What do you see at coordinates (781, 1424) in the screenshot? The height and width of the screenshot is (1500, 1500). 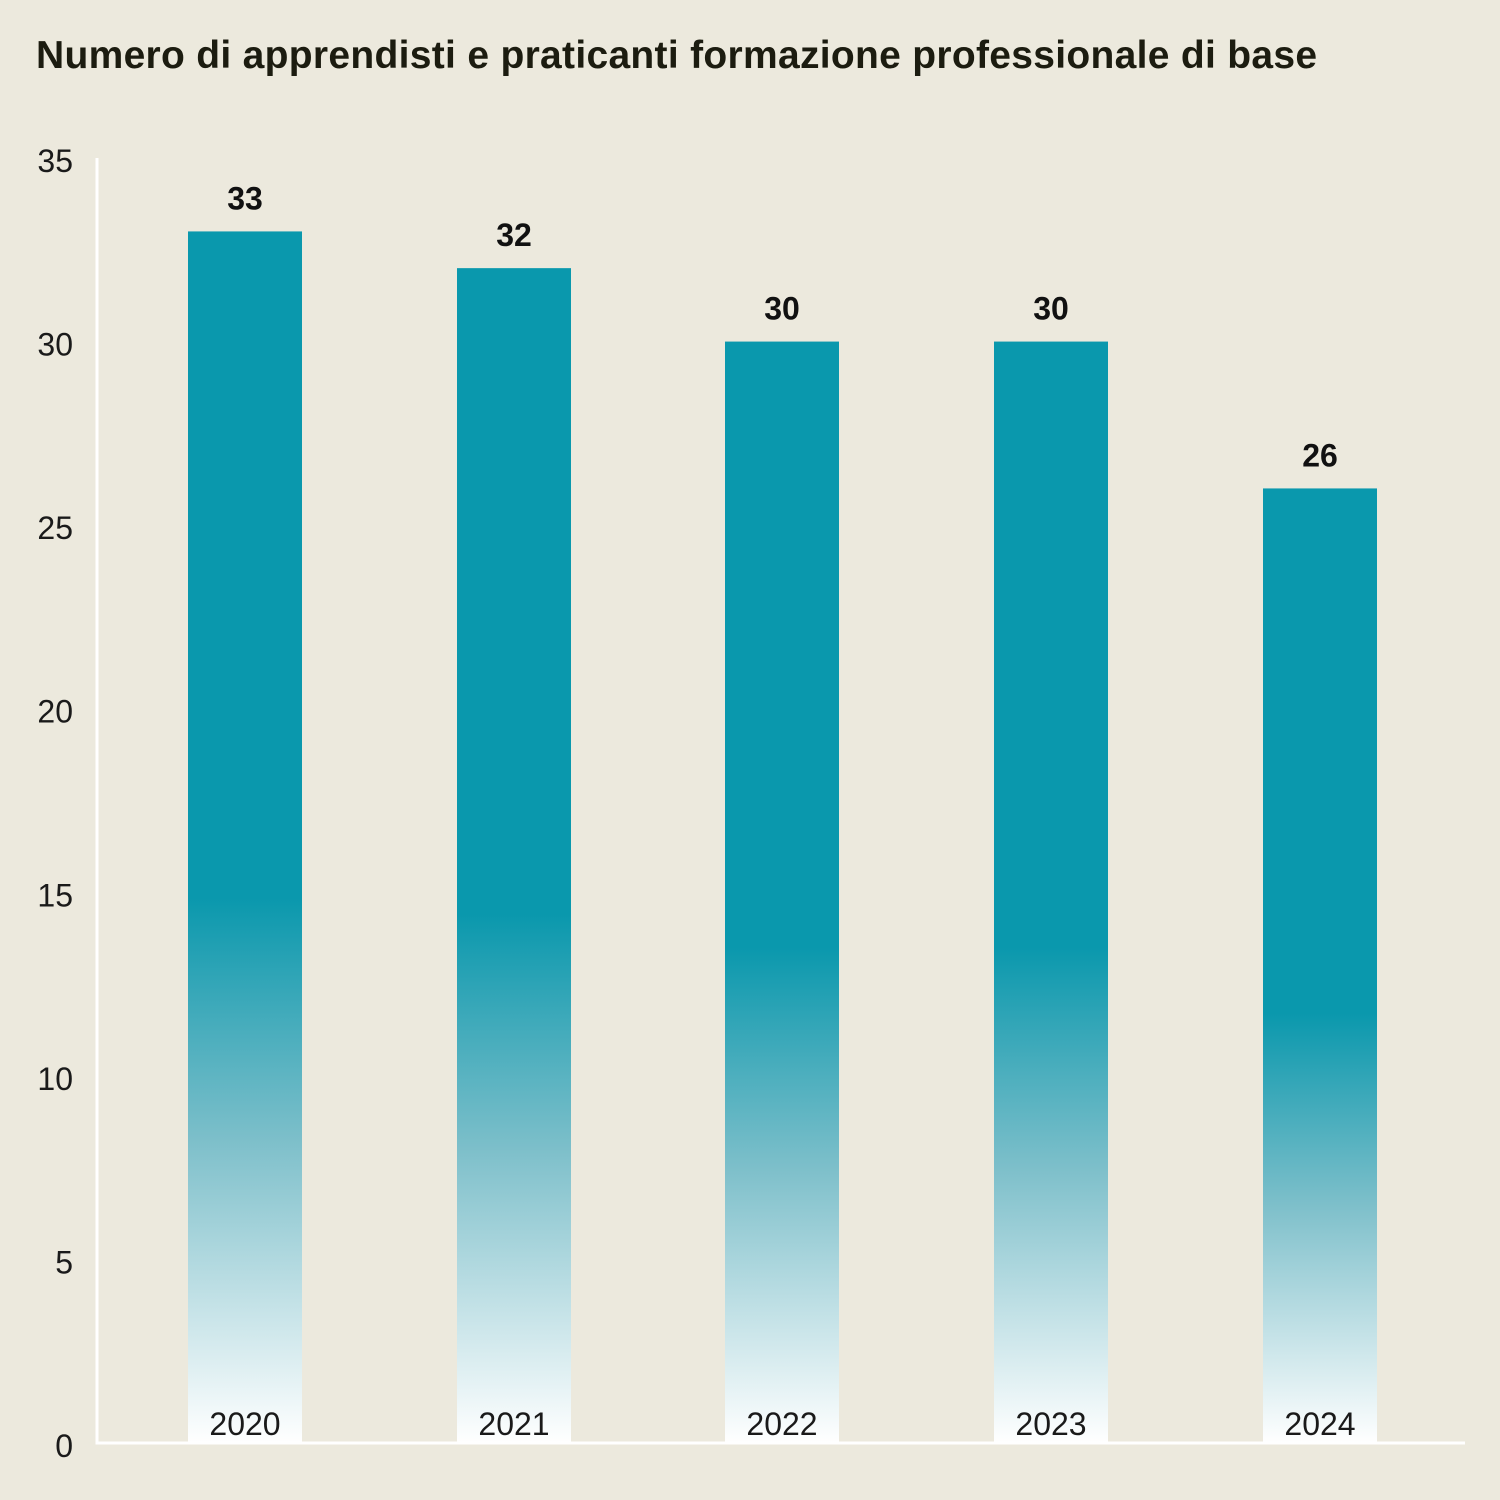 I see `x-tick-2022: 2022` at bounding box center [781, 1424].